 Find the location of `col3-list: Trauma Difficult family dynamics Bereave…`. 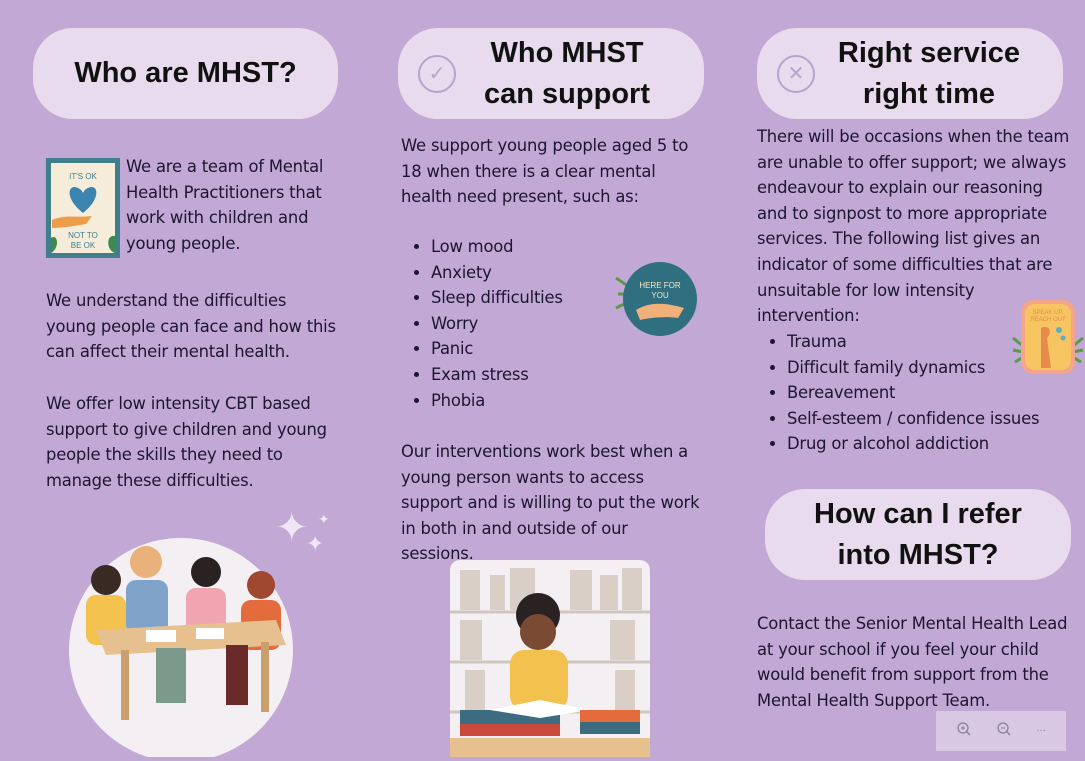

col3-list: Trauma Difficult family dynamics Bereave… is located at coordinates (912, 393).